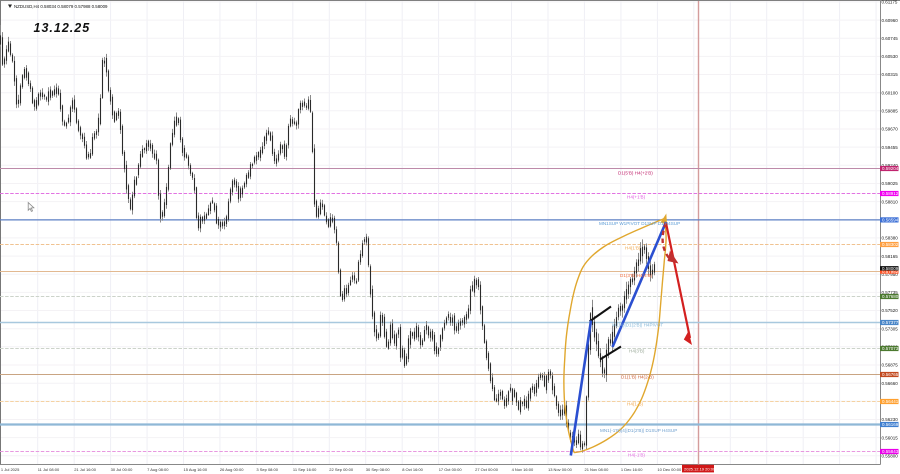 This screenshot has height=474, width=900. What do you see at coordinates (890, 56) in the screenshot?
I see `svg-text: 0.60530` at bounding box center [890, 56].